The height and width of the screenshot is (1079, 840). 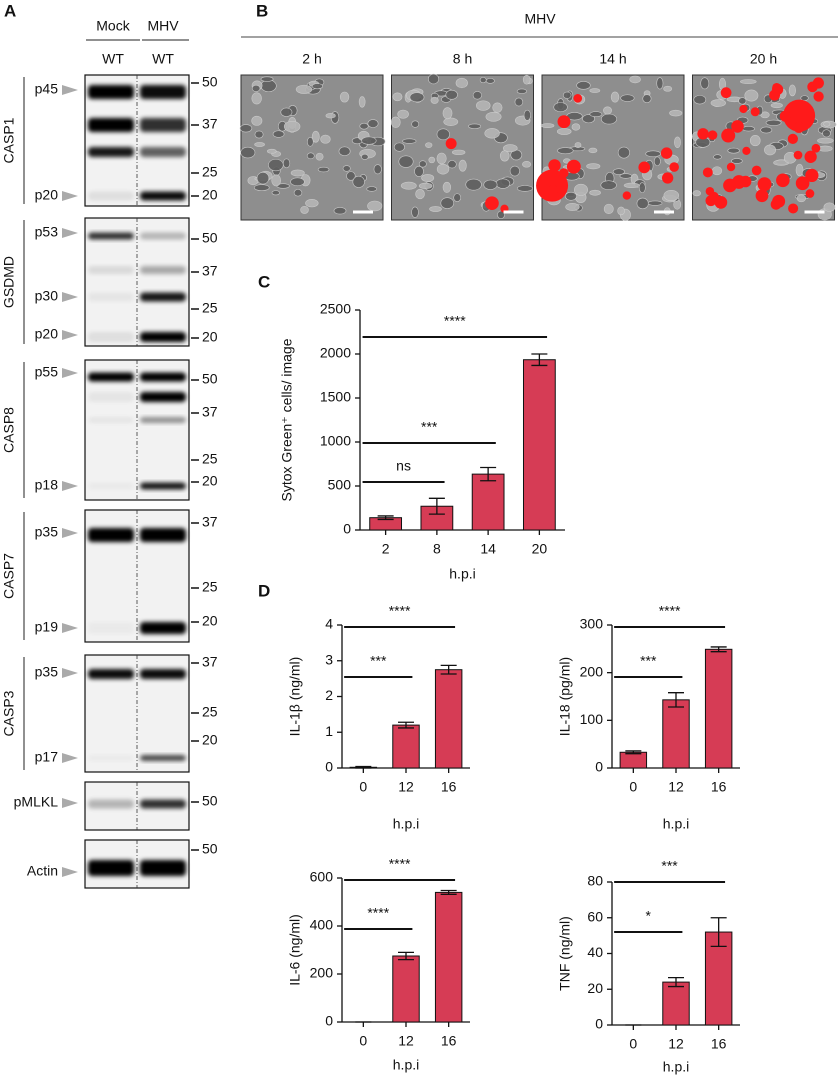 I want to click on y-tick-label: 1500, so click(x=335, y=397).